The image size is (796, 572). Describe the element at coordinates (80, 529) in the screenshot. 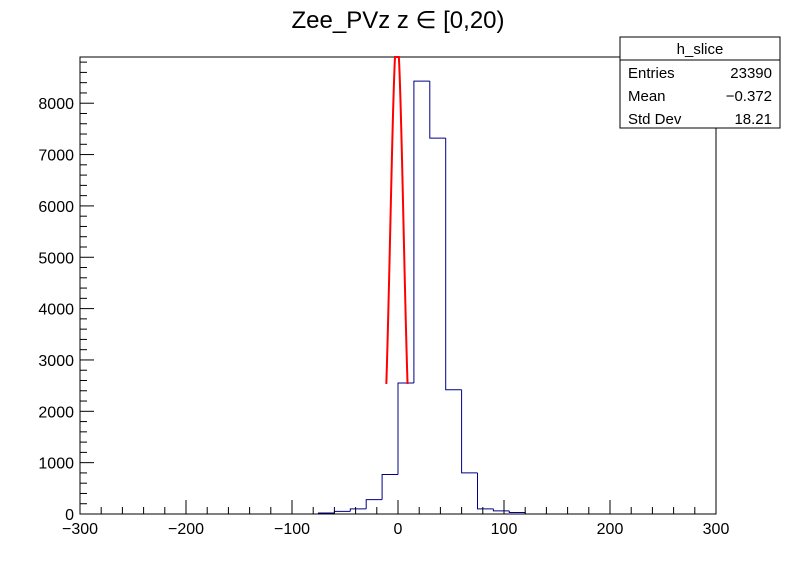

I see `x-tick-label: −300` at that location.